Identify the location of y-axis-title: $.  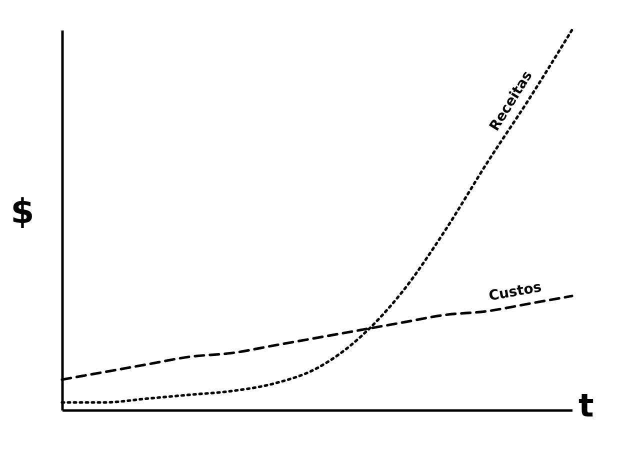
(22, 212).